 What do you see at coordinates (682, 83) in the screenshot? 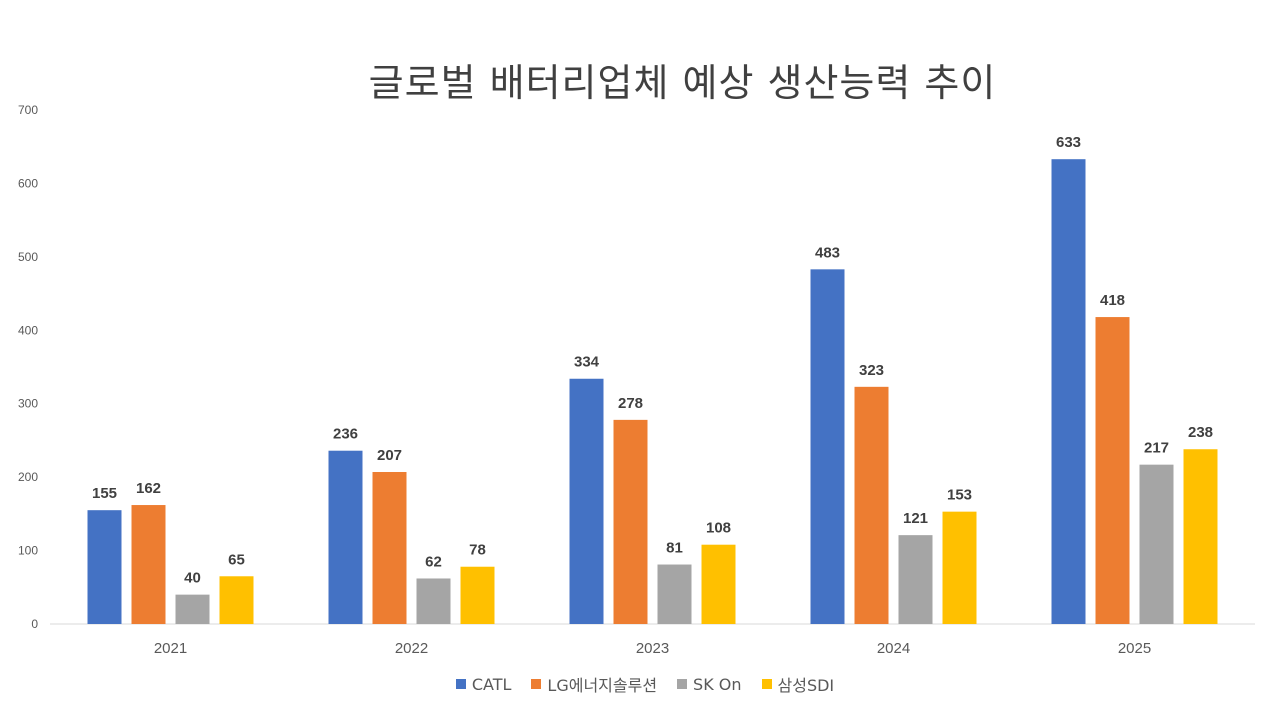
I see `chart-title: 글로벌 배터리업체 예상 생산능력 추이` at bounding box center [682, 83].